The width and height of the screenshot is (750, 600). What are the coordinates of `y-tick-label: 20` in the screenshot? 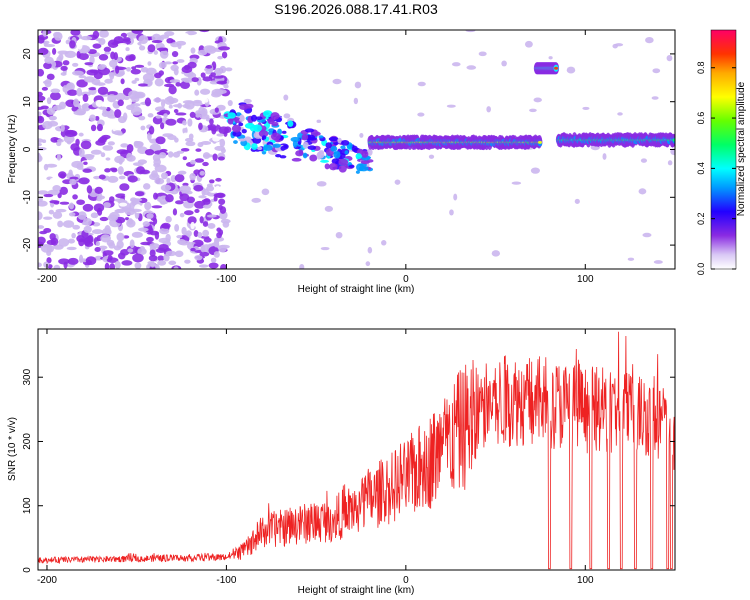 It's located at (27, 54).